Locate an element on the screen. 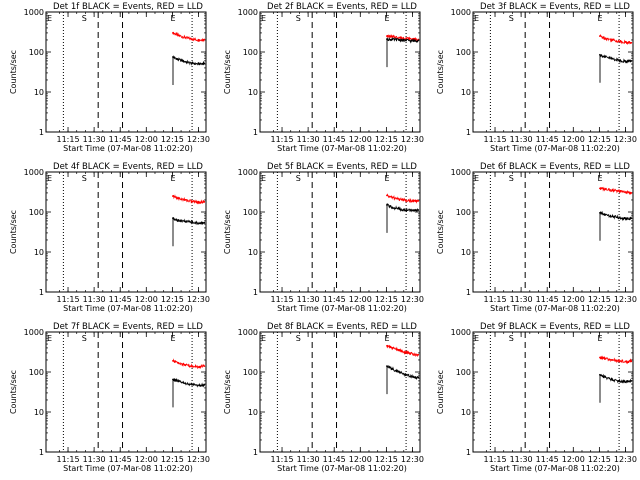 The image size is (640, 480). series-trace-events is located at coordinates (188, 70).